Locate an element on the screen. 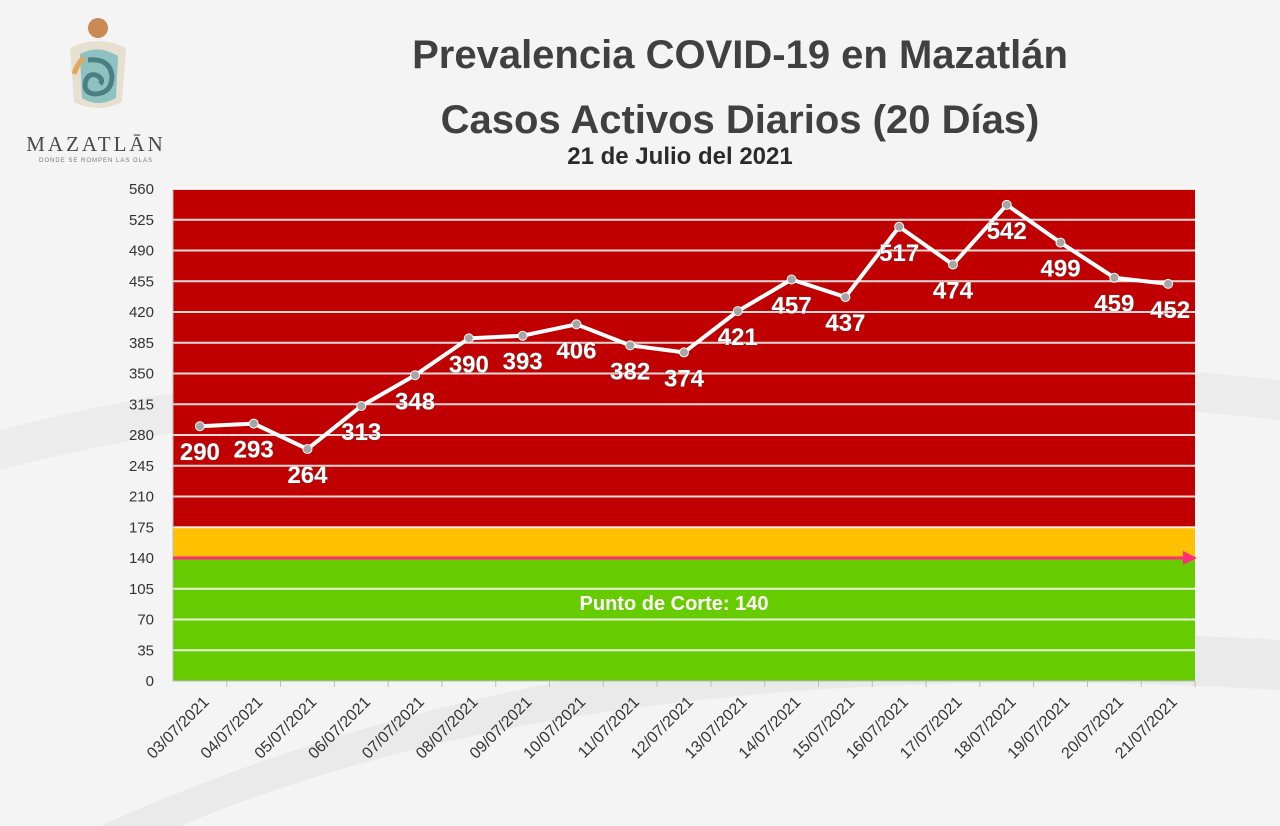 The width and height of the screenshot is (1280, 826). mazatlan-logo: MAZATLĀN DONDE SE ROMPEN LAS OLAS is located at coordinates (96, 94).